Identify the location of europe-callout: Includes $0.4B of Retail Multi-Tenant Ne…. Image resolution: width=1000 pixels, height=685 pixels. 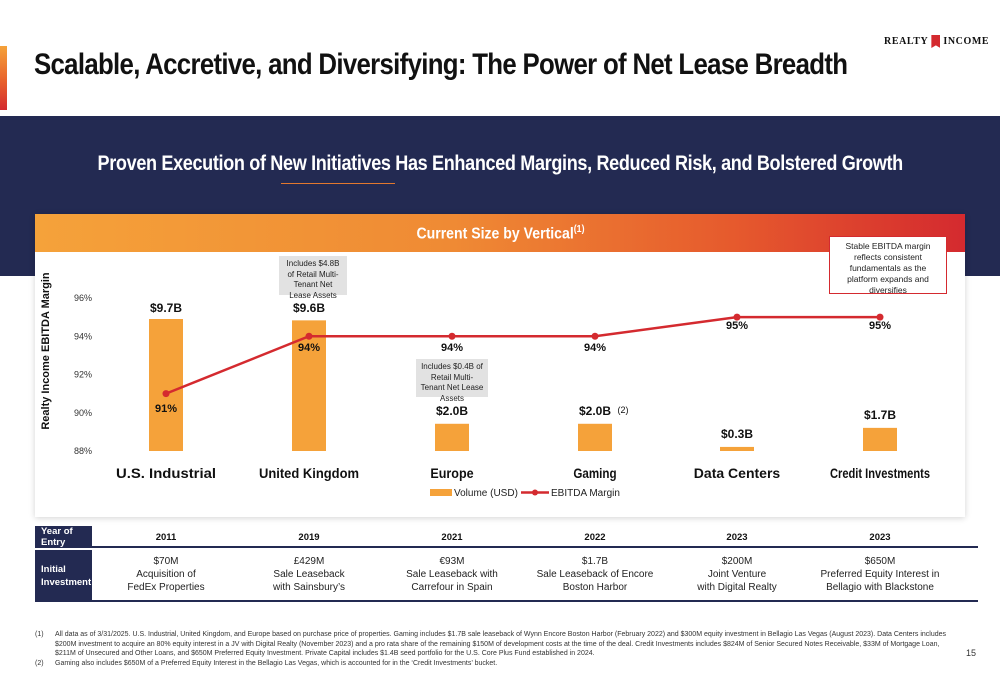
(452, 381).